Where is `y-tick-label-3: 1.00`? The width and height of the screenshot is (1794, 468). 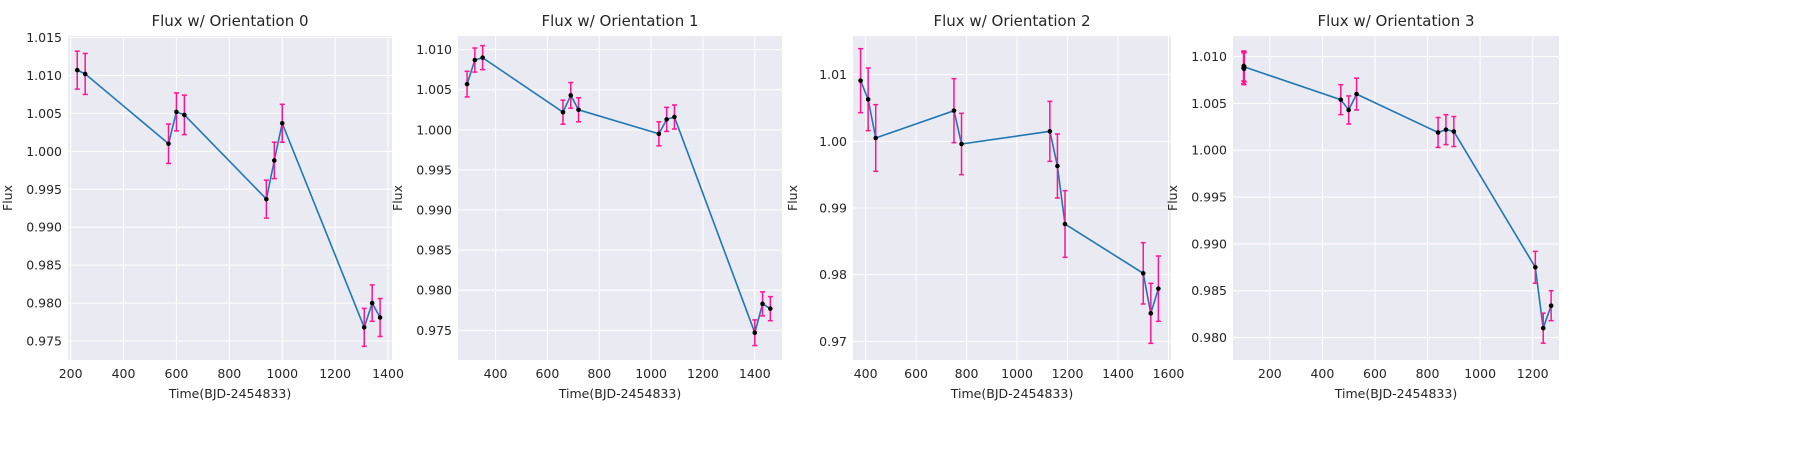
y-tick-label-3: 1.00 is located at coordinates (833, 141).